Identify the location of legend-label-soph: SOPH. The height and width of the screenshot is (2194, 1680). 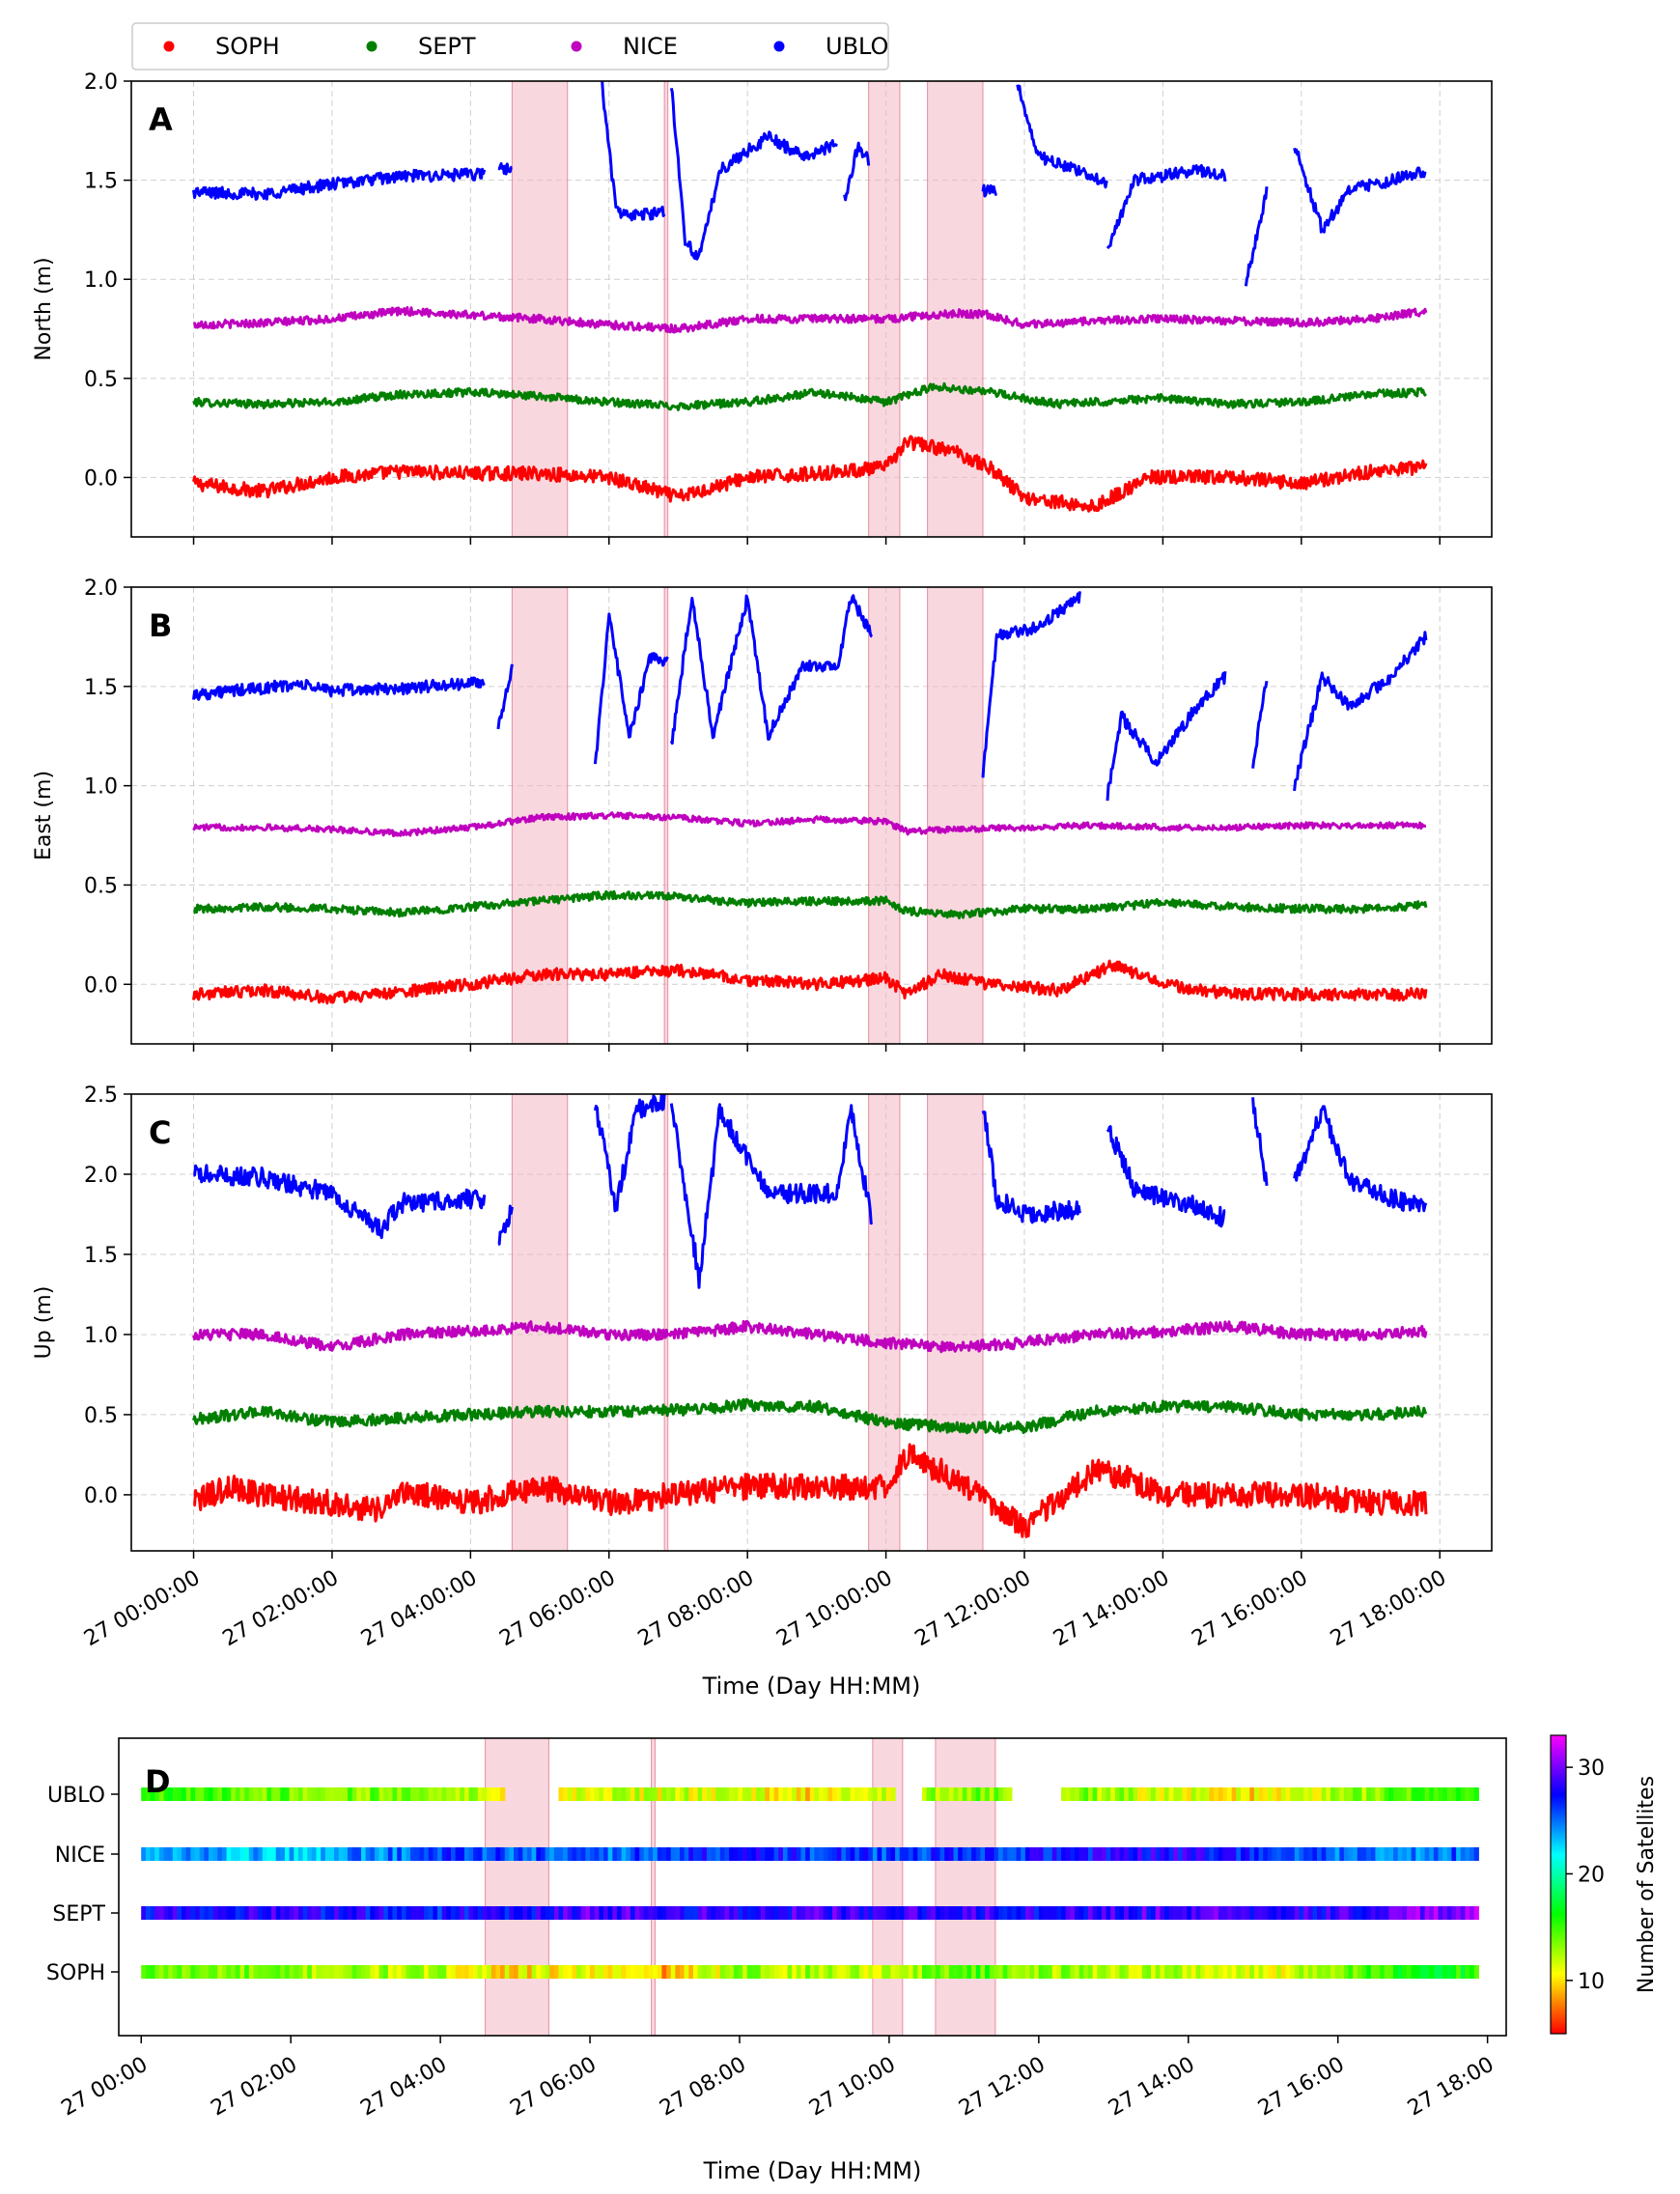
(248, 46).